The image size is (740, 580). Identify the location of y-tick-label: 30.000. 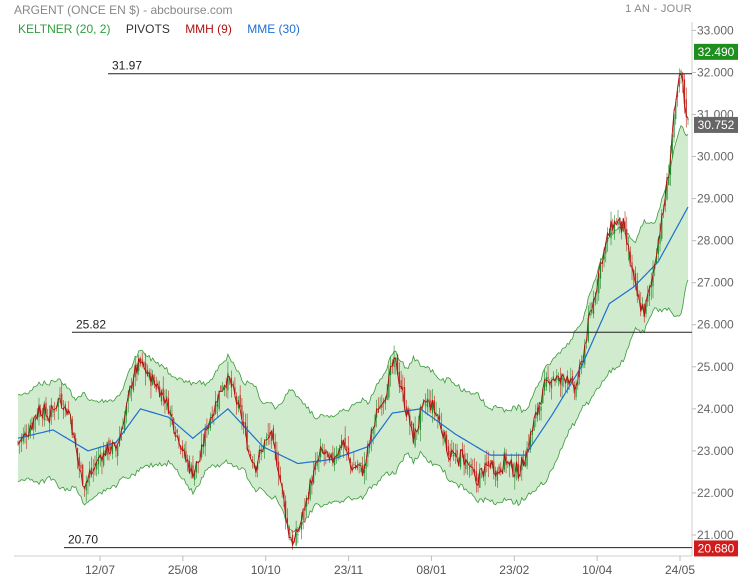
(715, 157).